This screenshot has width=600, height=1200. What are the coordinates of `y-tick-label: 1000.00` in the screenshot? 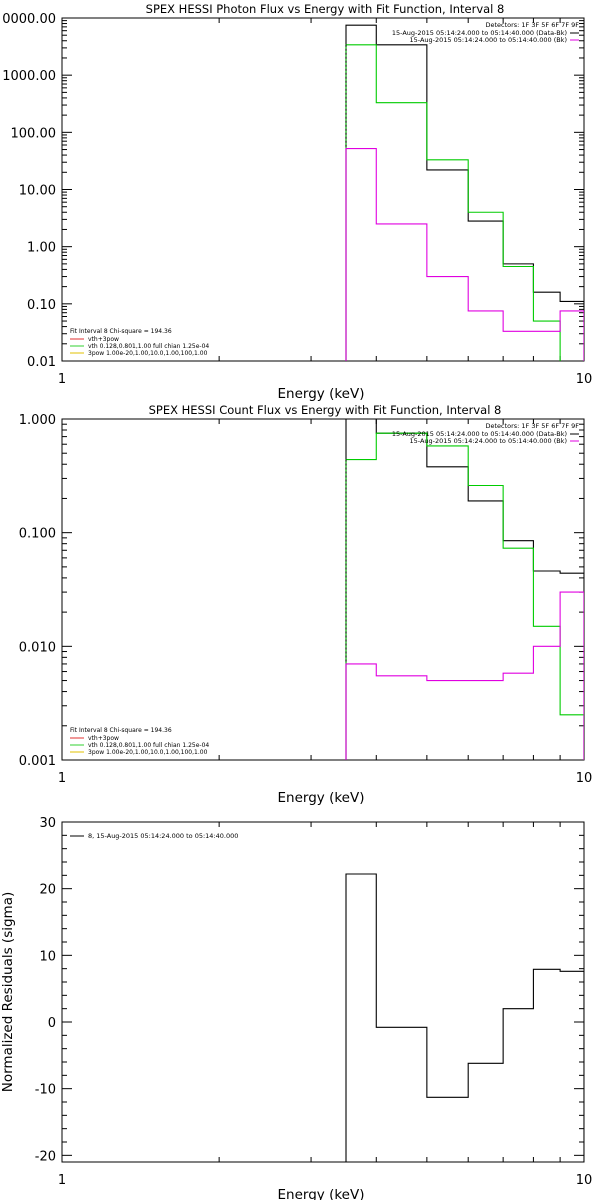 It's located at (29, 76).